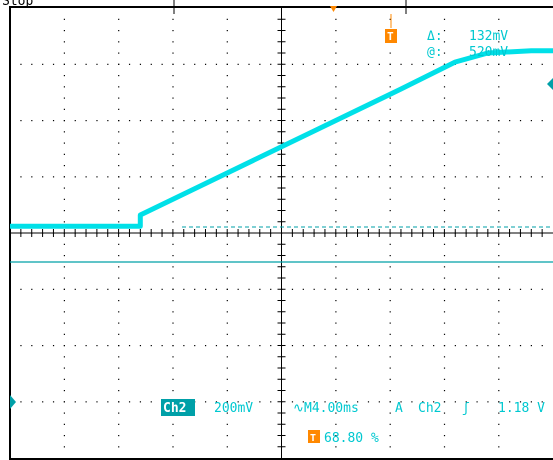 The width and height of the screenshot is (553, 460). What do you see at coordinates (435, 36) in the screenshot?
I see `delta-label: Δ:` at bounding box center [435, 36].